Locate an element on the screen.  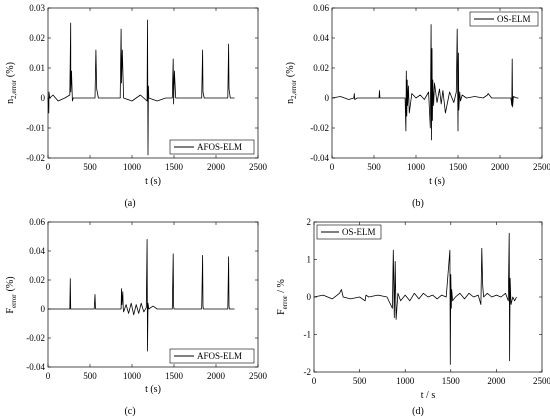
y-tick-label: -1 is located at coordinates (308, 335).